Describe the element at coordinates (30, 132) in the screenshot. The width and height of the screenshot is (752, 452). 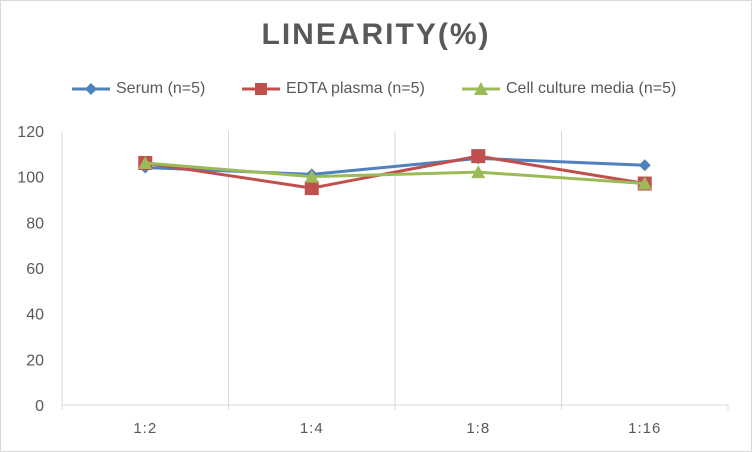
I see `y-tick-label: 120` at that location.